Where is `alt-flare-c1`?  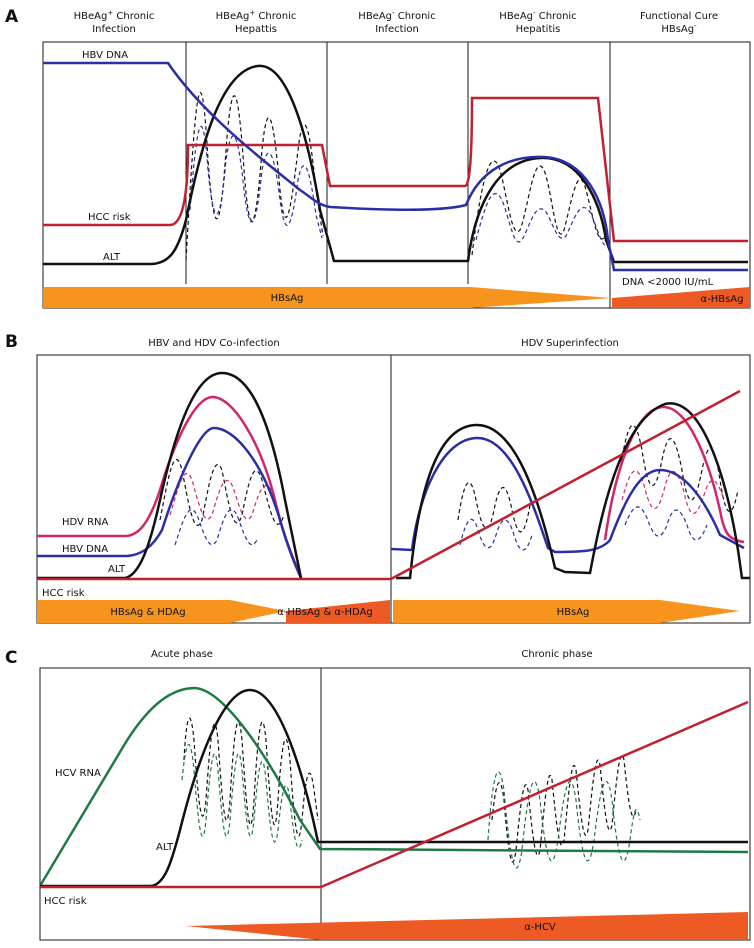 alt-flare-c1 is located at coordinates (251, 777).